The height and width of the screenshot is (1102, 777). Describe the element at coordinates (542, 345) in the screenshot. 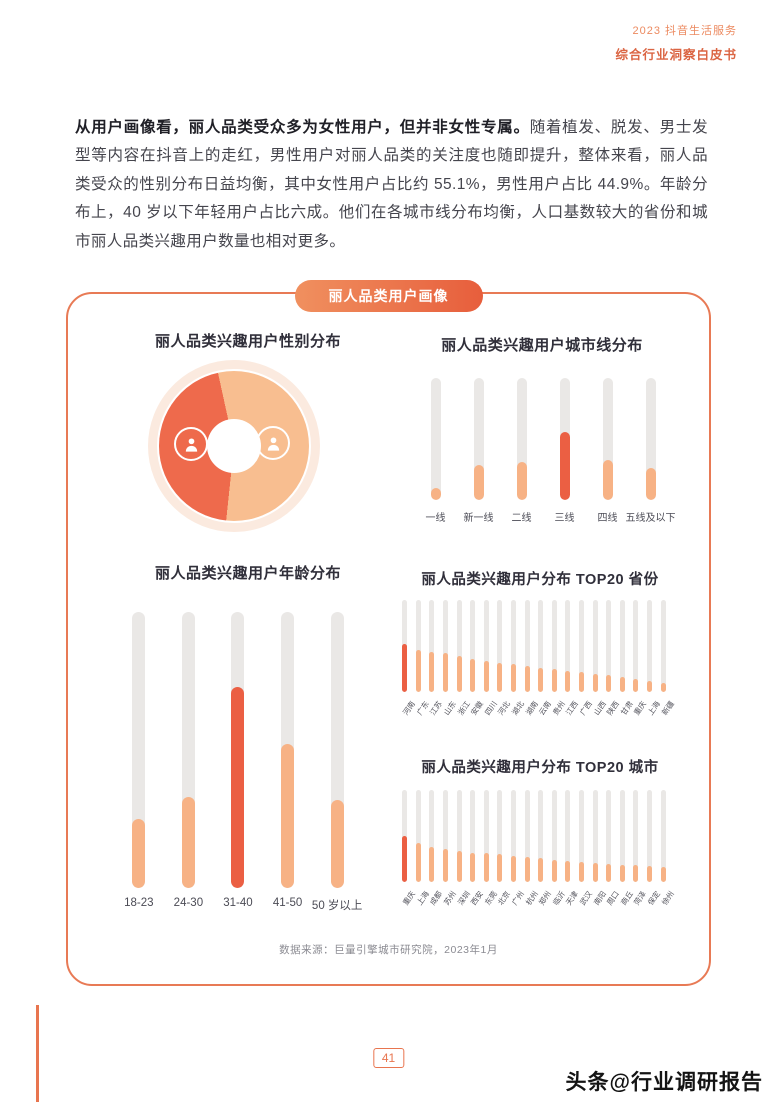

I see `cityline-chart-title: 丽人品类兴趣用户城市线分布` at that location.